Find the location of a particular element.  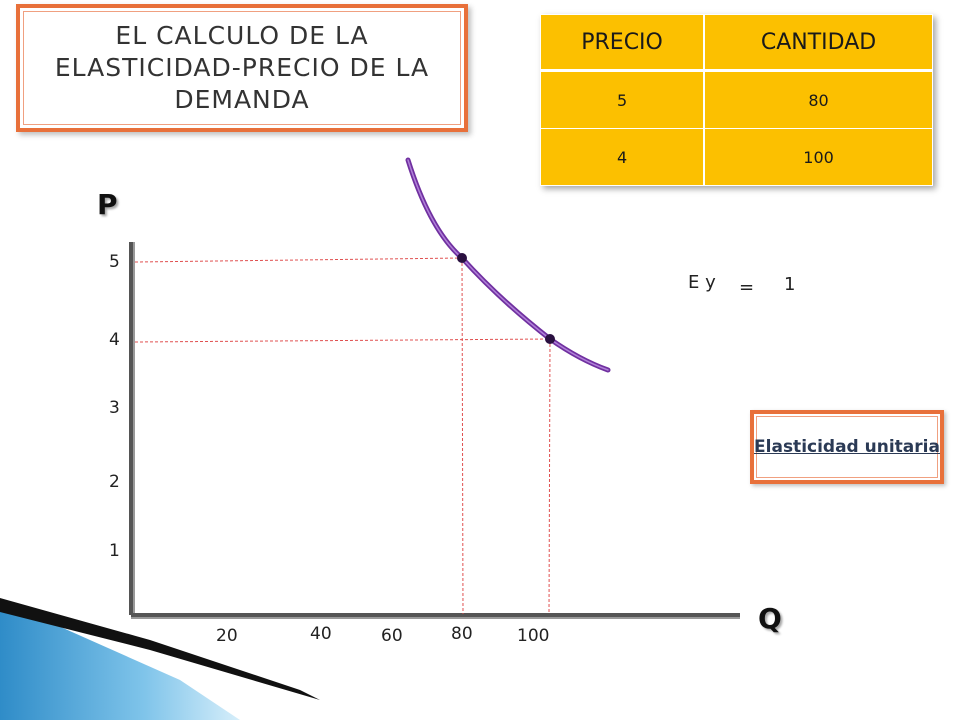

table-header-row: PRECIO CANTIDAD is located at coordinates (737, 43).